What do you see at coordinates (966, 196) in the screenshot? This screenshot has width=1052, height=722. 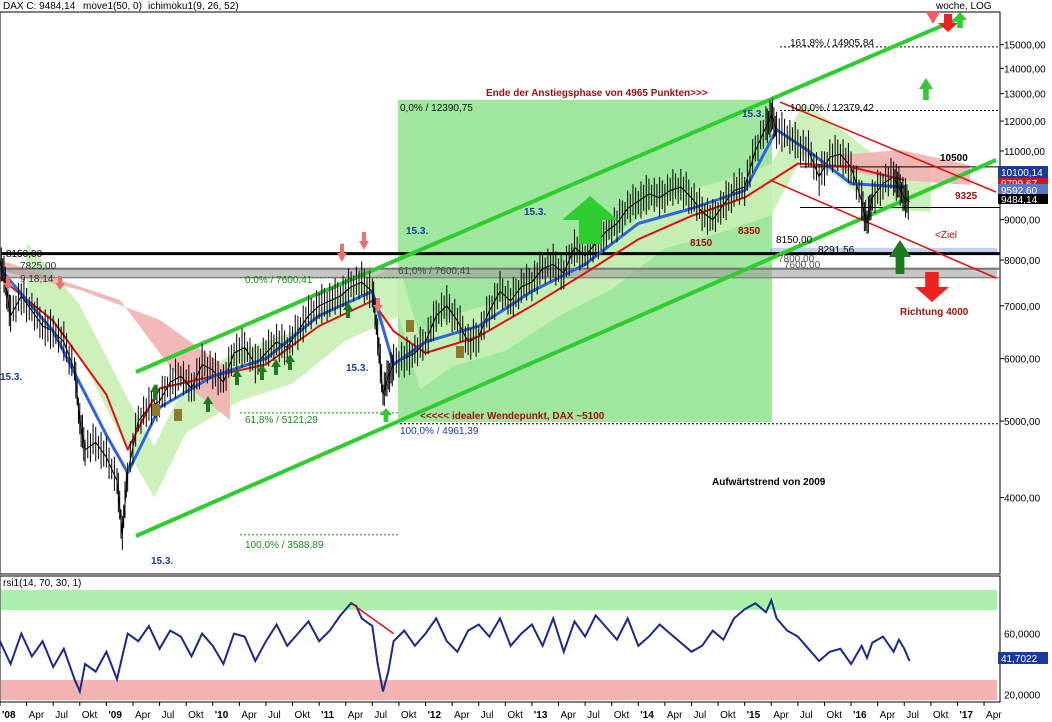 I see `level-9325: 9325` at bounding box center [966, 196].